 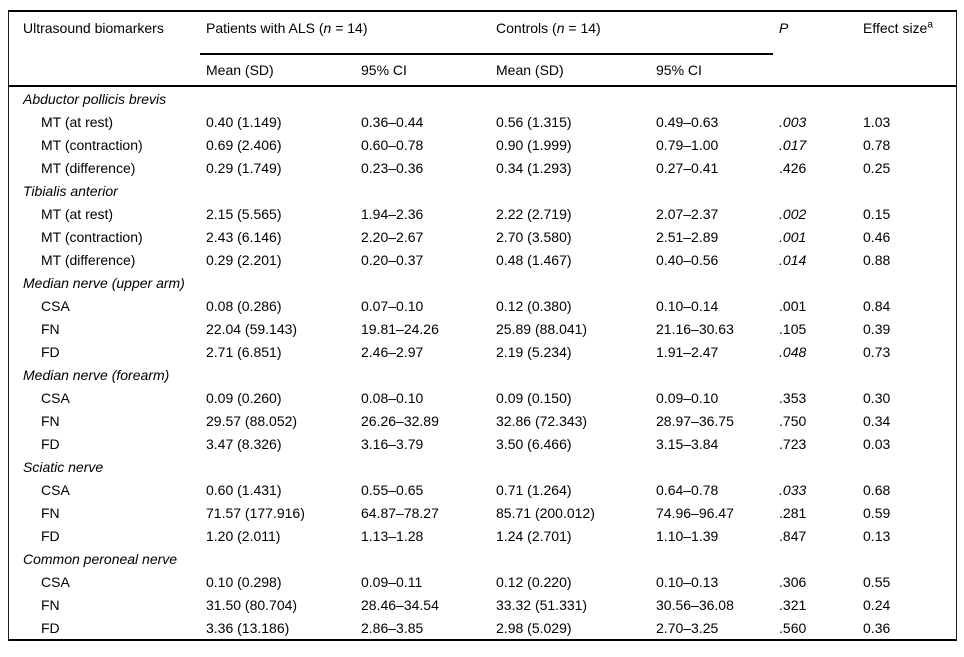 What do you see at coordinates (77, 121) in the screenshot?
I see `biomarker-label: MT (at rest)` at bounding box center [77, 121].